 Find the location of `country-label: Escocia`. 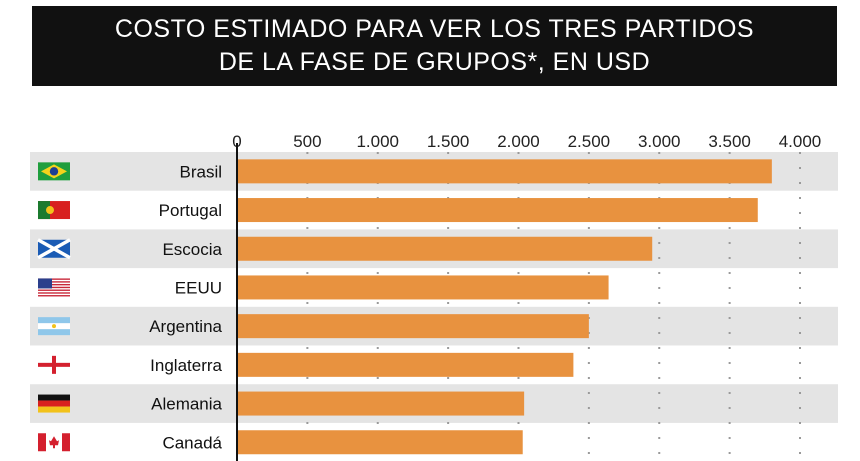

country-label: Escocia is located at coordinates (192, 249).